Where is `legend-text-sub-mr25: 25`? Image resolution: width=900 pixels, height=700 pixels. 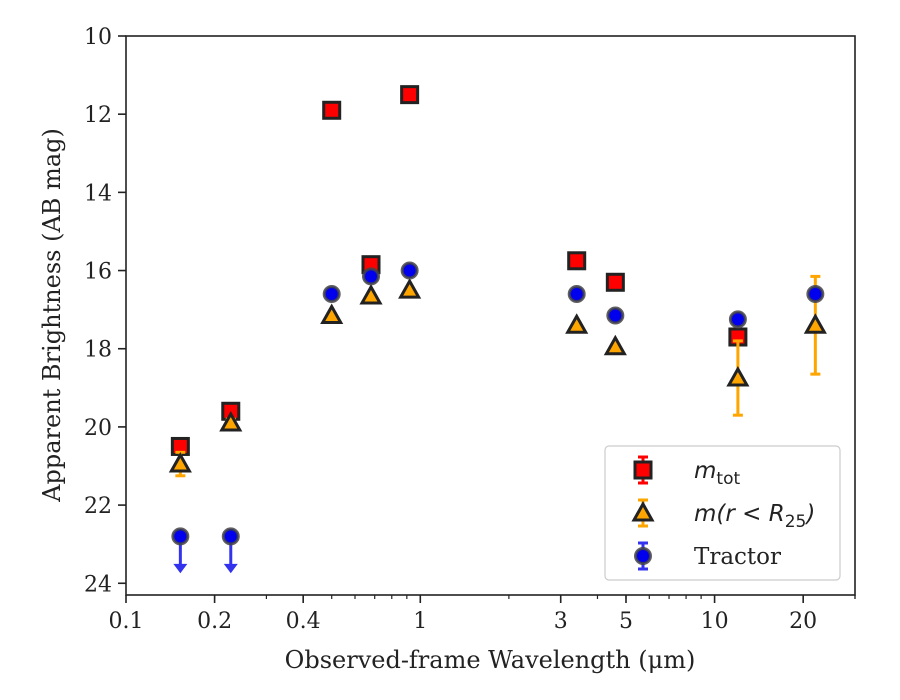 legend-text-sub-mr25: 25 is located at coordinates (796, 522).